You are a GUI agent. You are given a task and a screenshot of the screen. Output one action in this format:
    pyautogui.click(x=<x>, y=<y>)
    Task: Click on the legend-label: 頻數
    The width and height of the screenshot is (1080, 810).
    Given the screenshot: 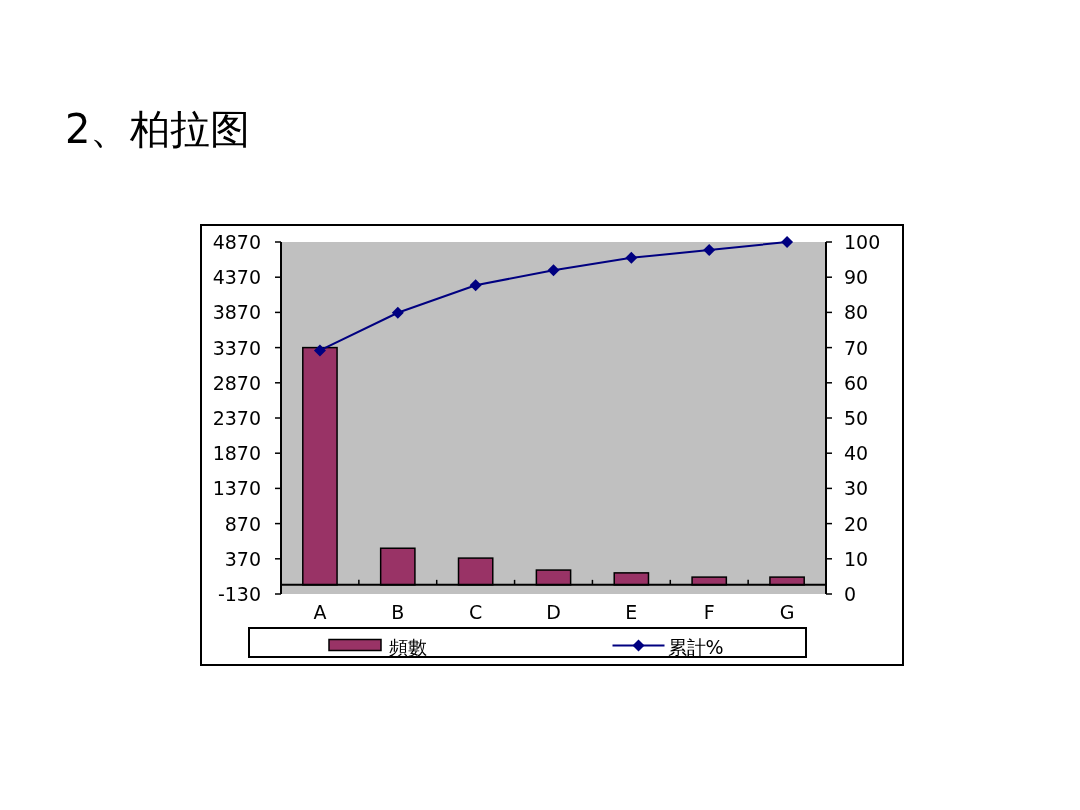 What is the action you would take?
    pyautogui.click(x=408, y=646)
    